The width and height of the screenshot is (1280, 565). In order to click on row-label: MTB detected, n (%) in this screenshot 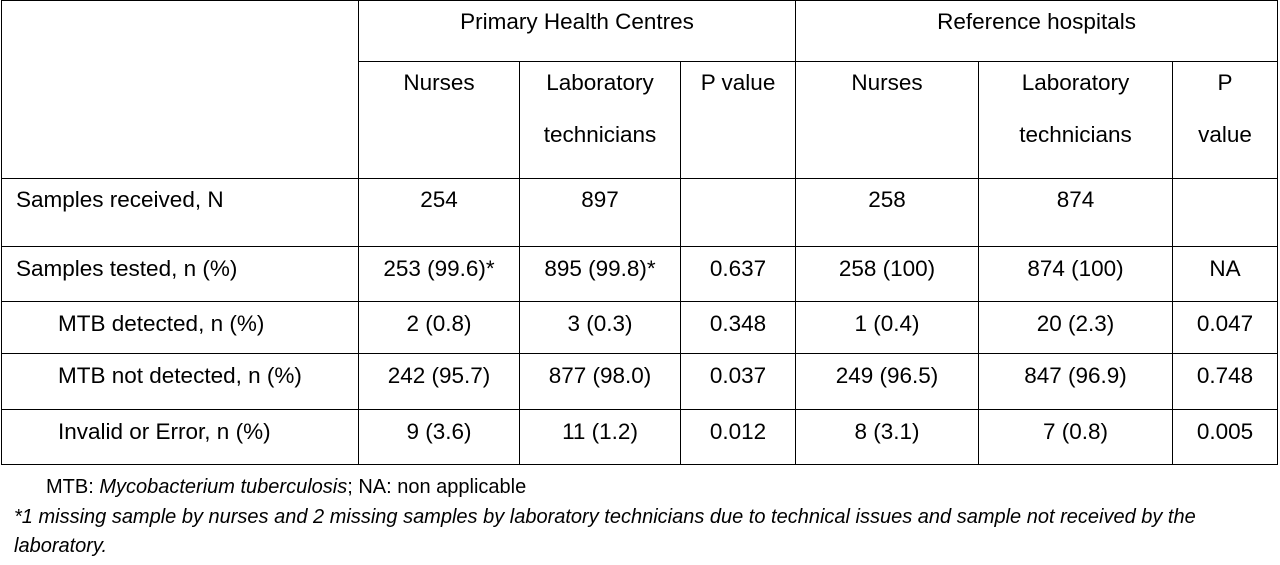, I will do `click(180, 327)`.